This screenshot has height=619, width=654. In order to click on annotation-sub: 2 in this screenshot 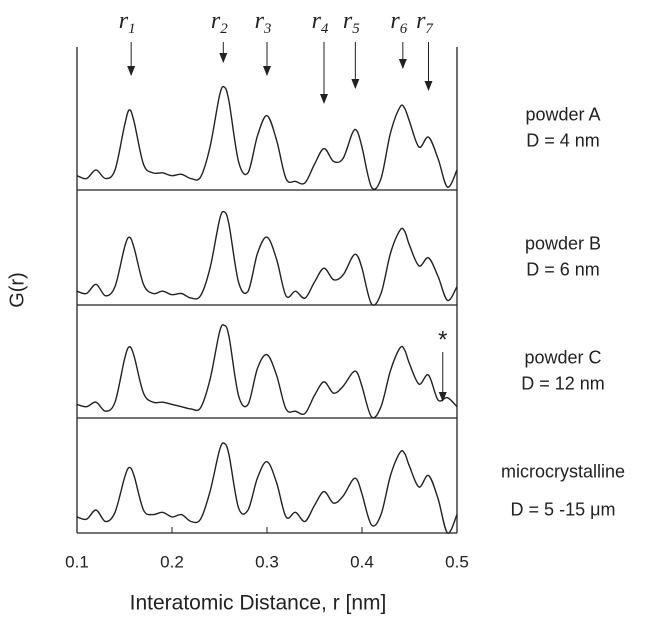, I will do `click(224, 29)`.